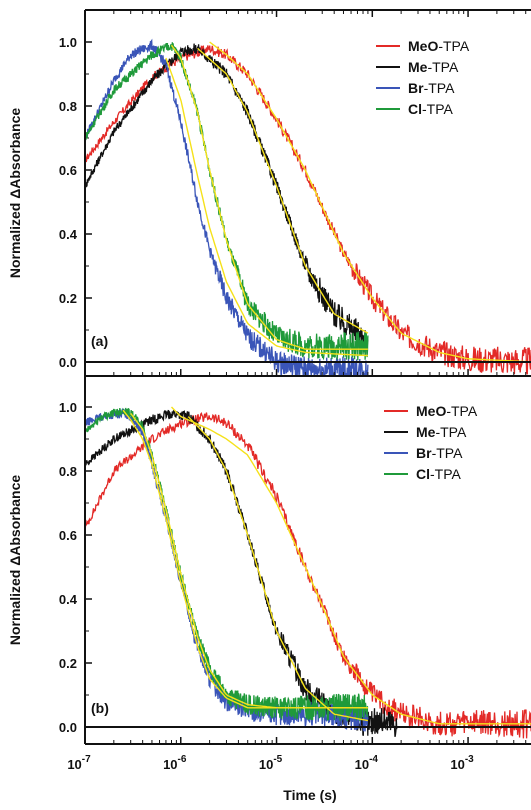 This screenshot has width=531, height=810. I want to click on legend-rest-a-0: -TPA, so click(454, 46).